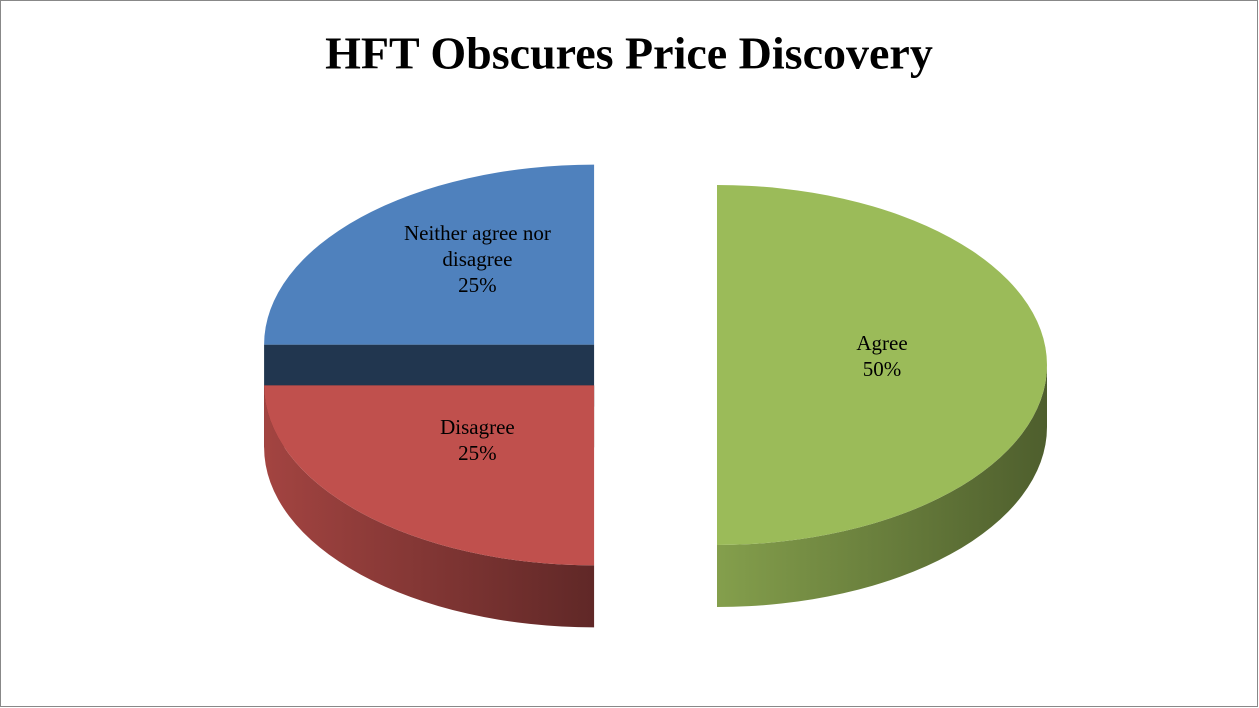 The image size is (1259, 708). Describe the element at coordinates (882, 369) in the screenshot. I see `data-label-value: 50%` at that location.